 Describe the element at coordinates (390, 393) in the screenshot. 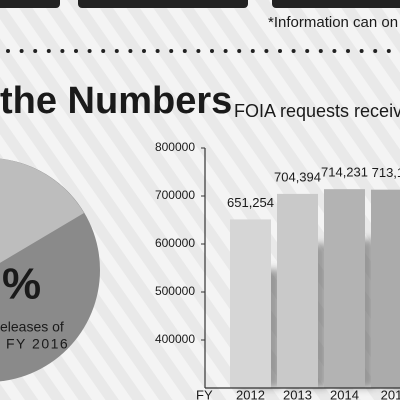

I see `x-tick-label: 201` at that location.